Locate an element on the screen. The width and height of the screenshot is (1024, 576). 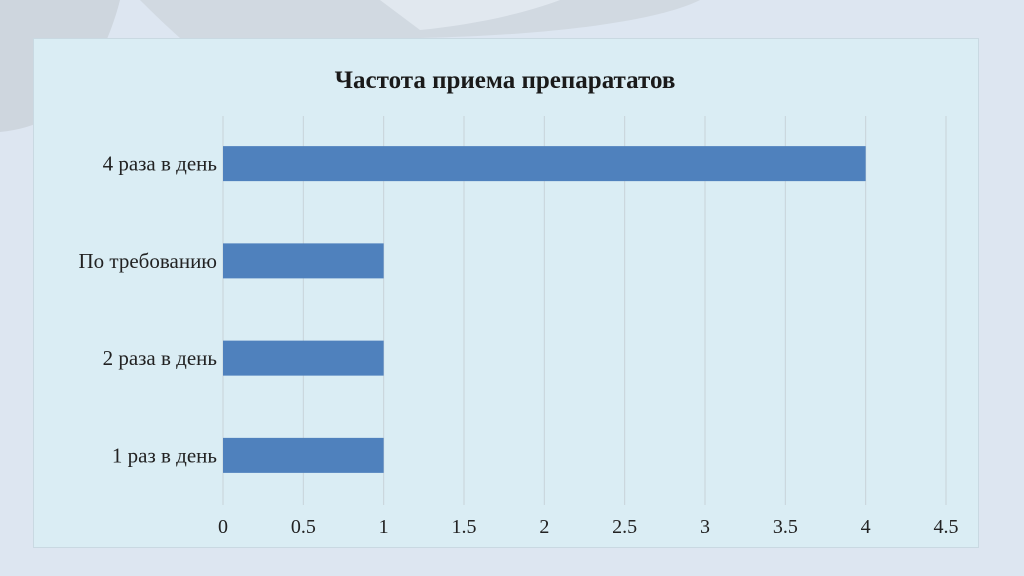
x-tick-label: 0 is located at coordinates (223, 527).